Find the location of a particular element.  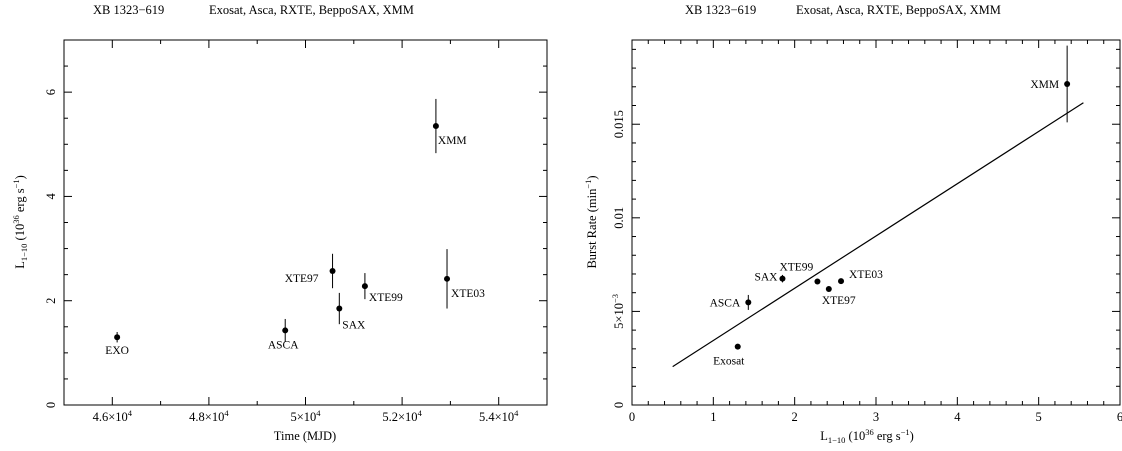

right-point-label: XMM is located at coordinates (1044, 85).